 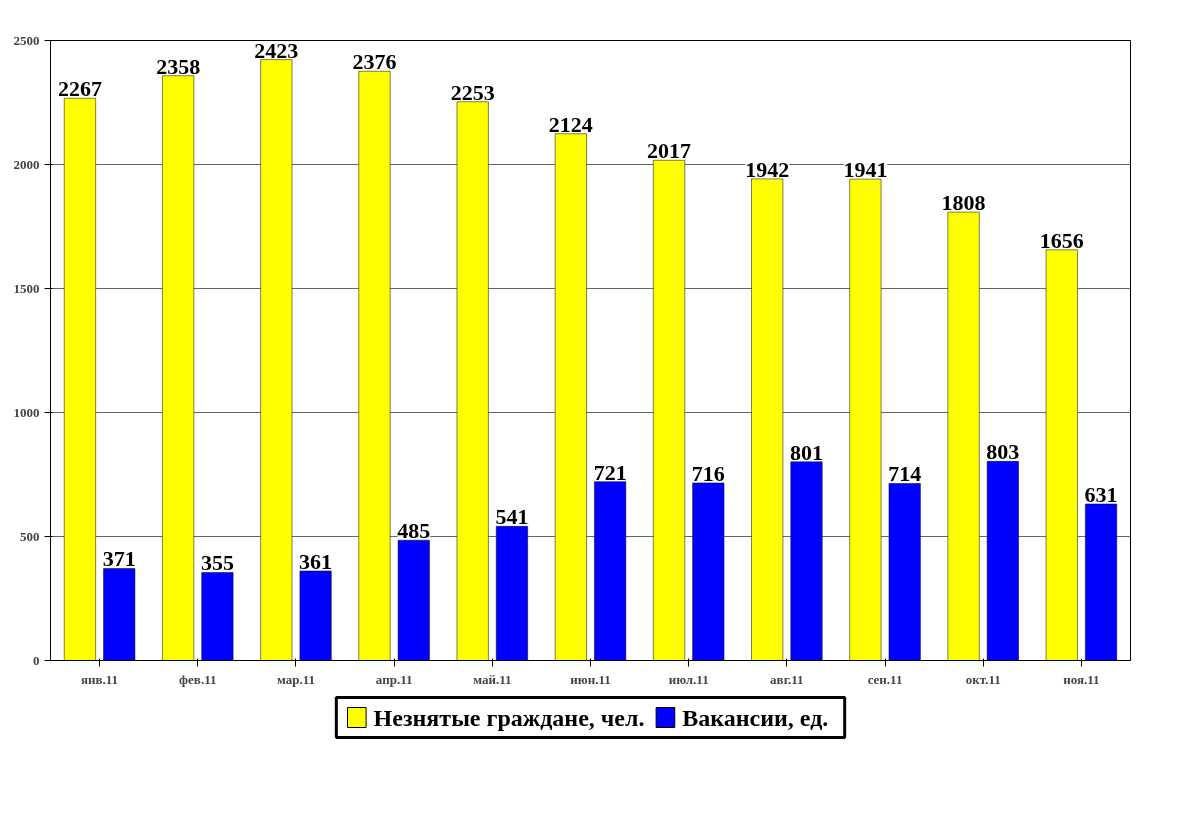 What do you see at coordinates (1101, 495) in the screenshot?
I see `data-label: 631` at bounding box center [1101, 495].